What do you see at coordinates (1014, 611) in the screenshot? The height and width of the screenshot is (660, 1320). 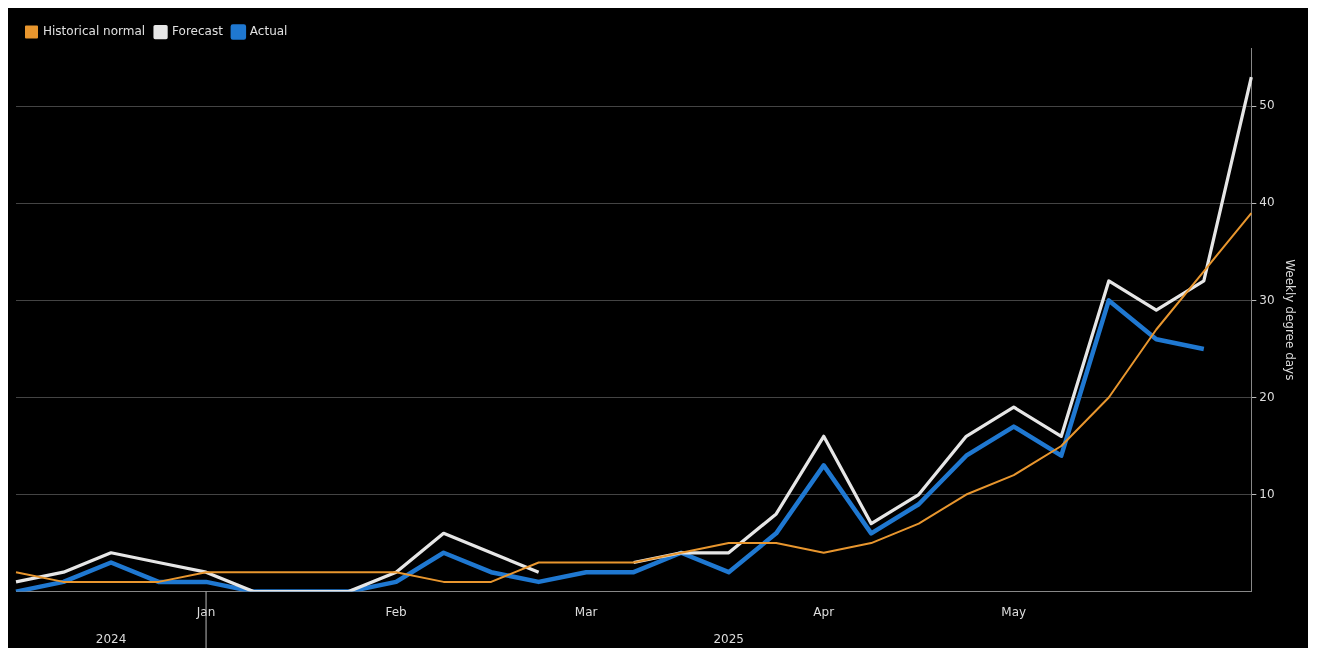 I see `x-tick-label: May` at bounding box center [1014, 611].